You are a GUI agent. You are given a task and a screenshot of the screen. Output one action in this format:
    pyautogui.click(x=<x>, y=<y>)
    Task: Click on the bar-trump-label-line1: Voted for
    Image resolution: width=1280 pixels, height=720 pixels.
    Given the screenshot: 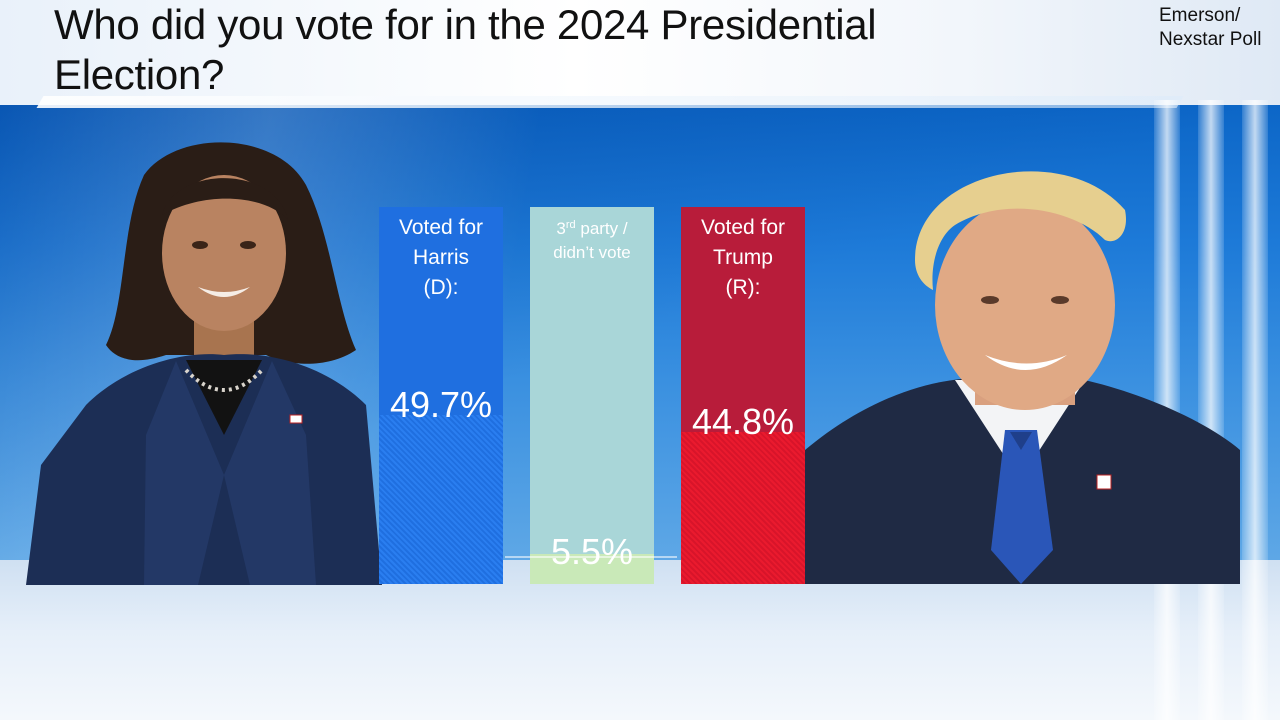 What is the action you would take?
    pyautogui.click(x=743, y=227)
    